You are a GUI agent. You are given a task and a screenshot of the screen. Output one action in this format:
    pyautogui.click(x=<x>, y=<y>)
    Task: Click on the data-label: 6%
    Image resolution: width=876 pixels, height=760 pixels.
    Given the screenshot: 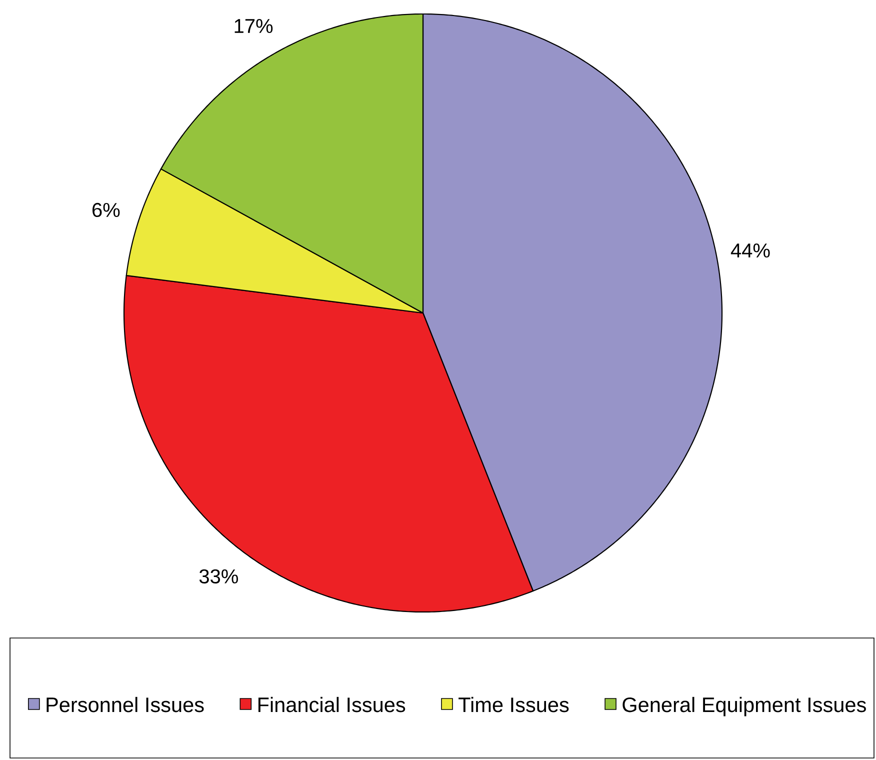 What is the action you would take?
    pyautogui.click(x=106, y=210)
    